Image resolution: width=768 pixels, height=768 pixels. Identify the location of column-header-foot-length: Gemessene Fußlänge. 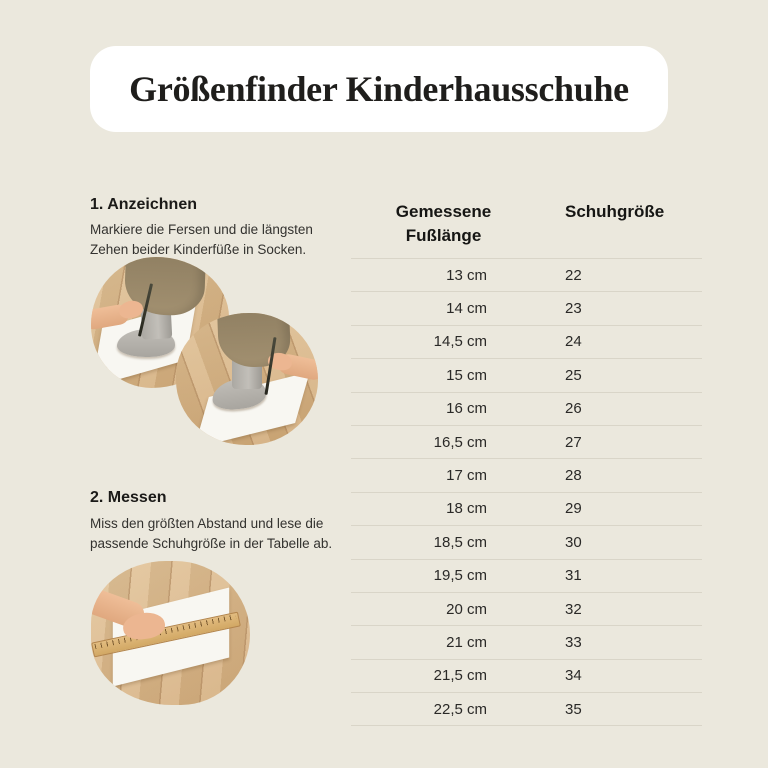
(443, 223).